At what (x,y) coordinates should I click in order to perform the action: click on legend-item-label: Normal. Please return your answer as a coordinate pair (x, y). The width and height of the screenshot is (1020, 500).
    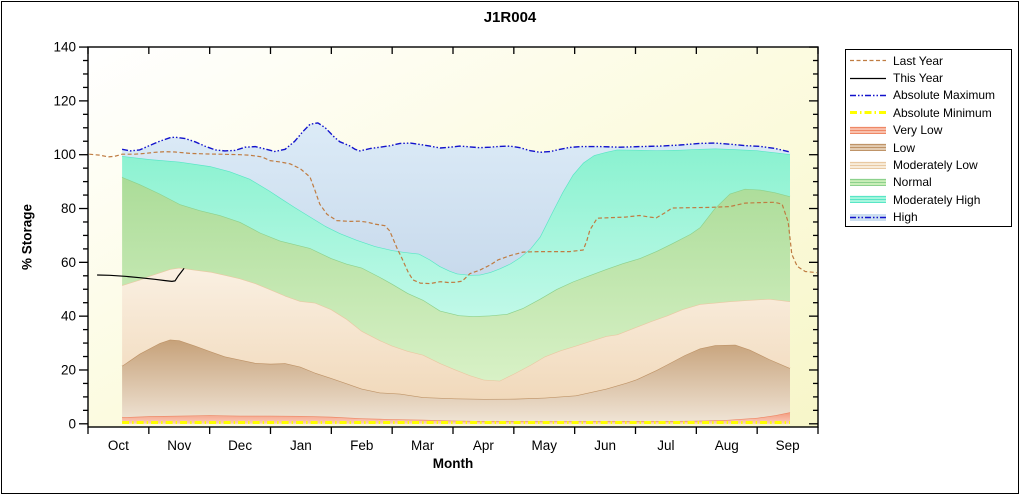
    Looking at the image, I should click on (912, 182).